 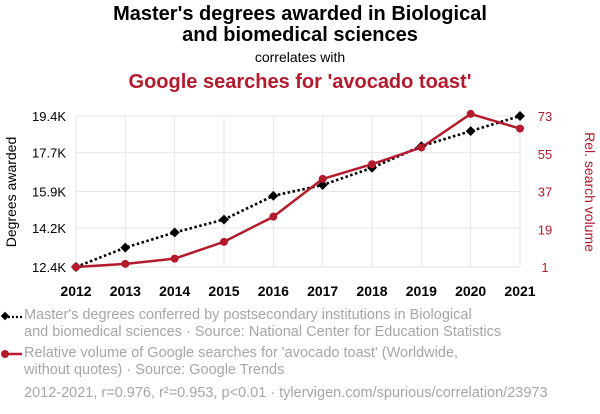 I want to click on x-tick-label-2016: 2016, so click(x=273, y=291).